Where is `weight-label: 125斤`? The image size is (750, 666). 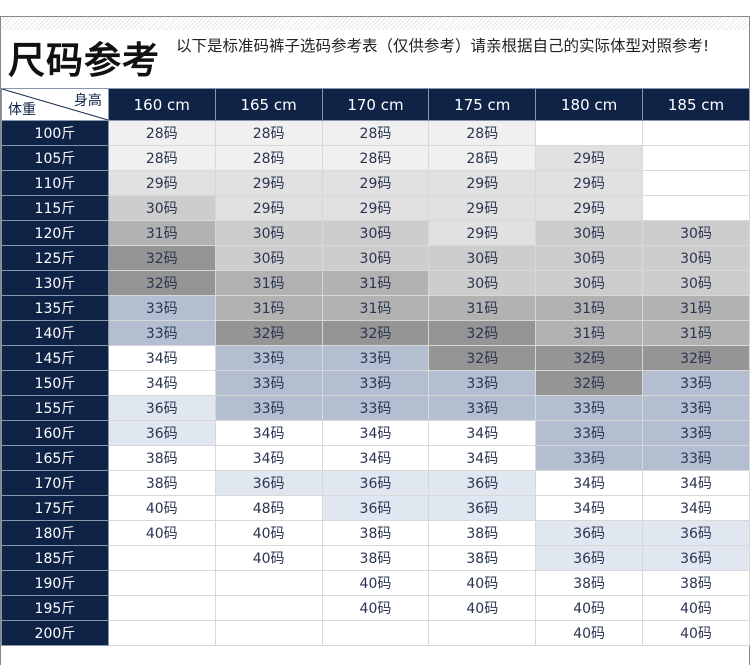
weight-label: 125斤 is located at coordinates (55, 258).